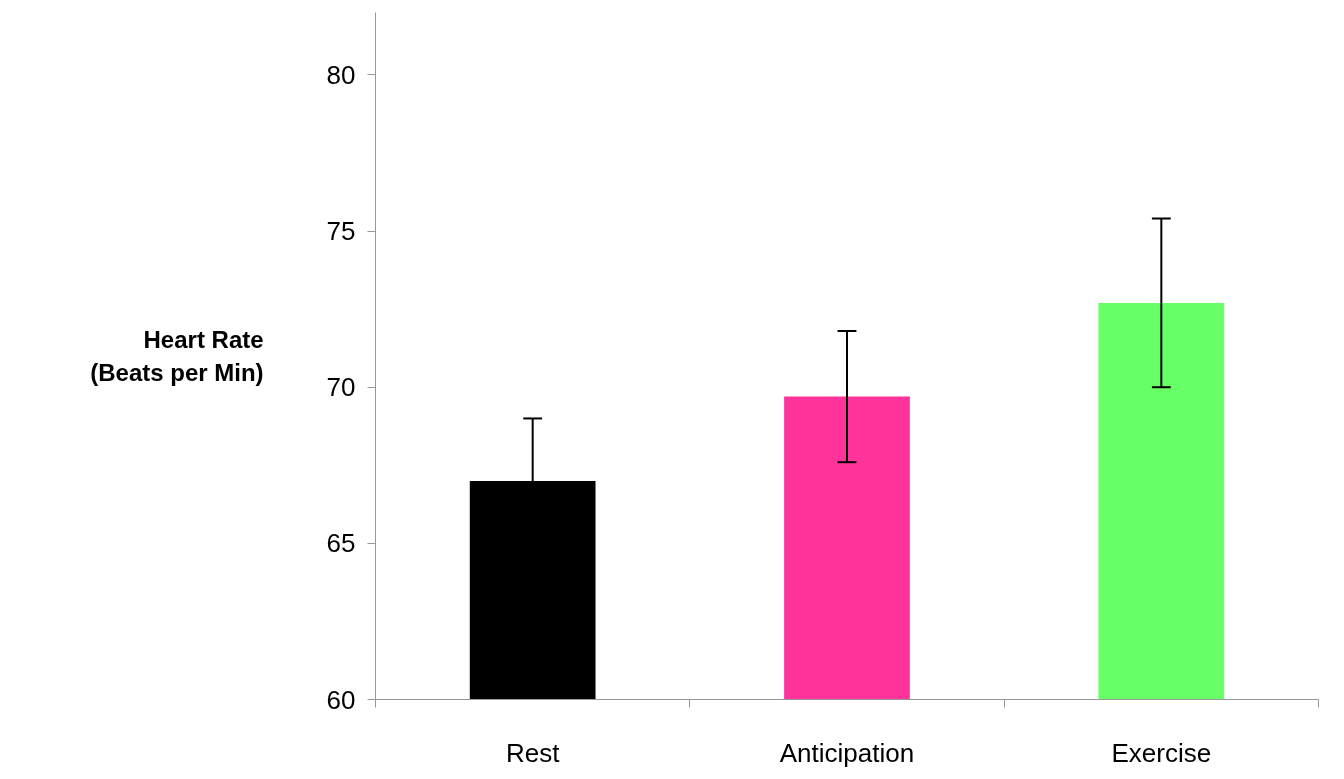 The width and height of the screenshot is (1344, 779). Describe the element at coordinates (341, 231) in the screenshot. I see `y-tick-label: 75` at that location.